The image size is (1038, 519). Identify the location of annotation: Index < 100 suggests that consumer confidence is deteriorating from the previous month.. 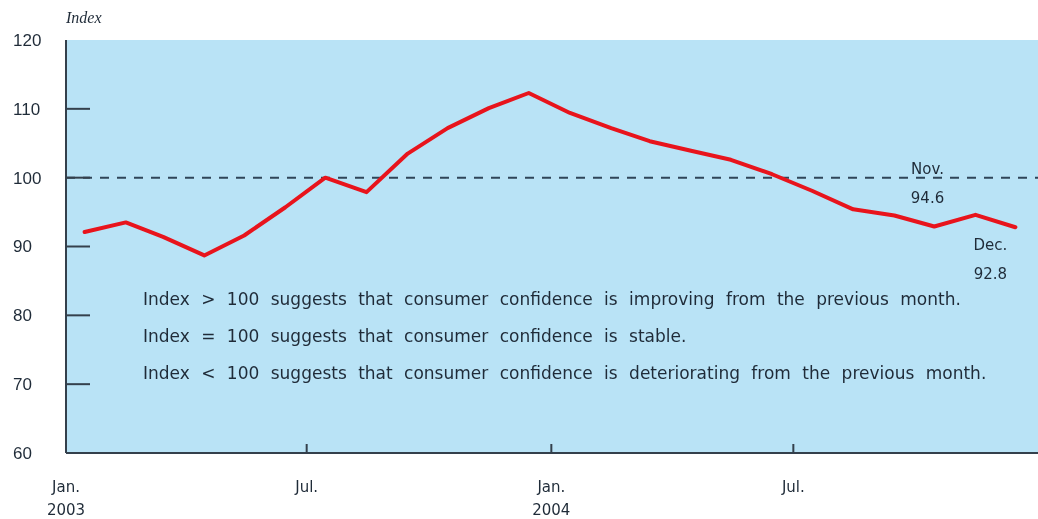
(565, 373).